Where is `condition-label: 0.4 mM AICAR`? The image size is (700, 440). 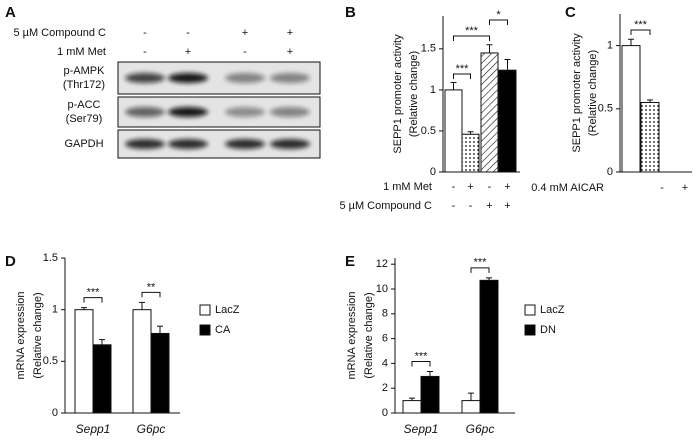 condition-label: 0.4 mM AICAR is located at coordinates (567, 188).